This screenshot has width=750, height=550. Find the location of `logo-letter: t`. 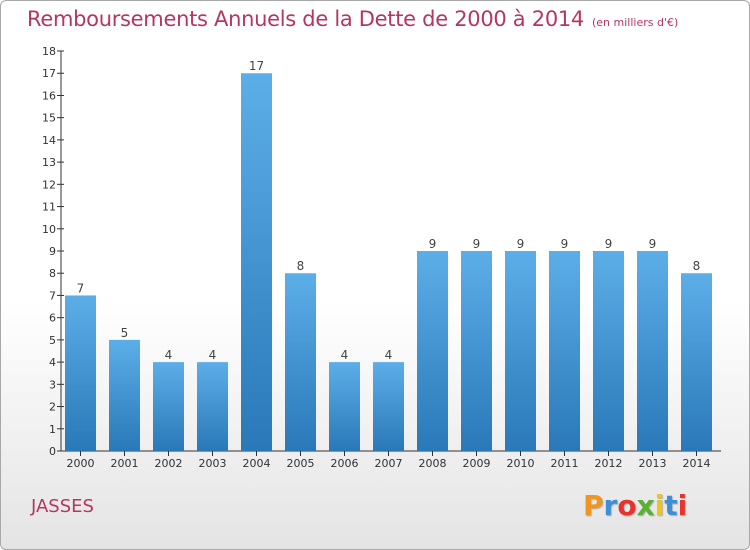

logo-letter: t is located at coordinates (671, 505).